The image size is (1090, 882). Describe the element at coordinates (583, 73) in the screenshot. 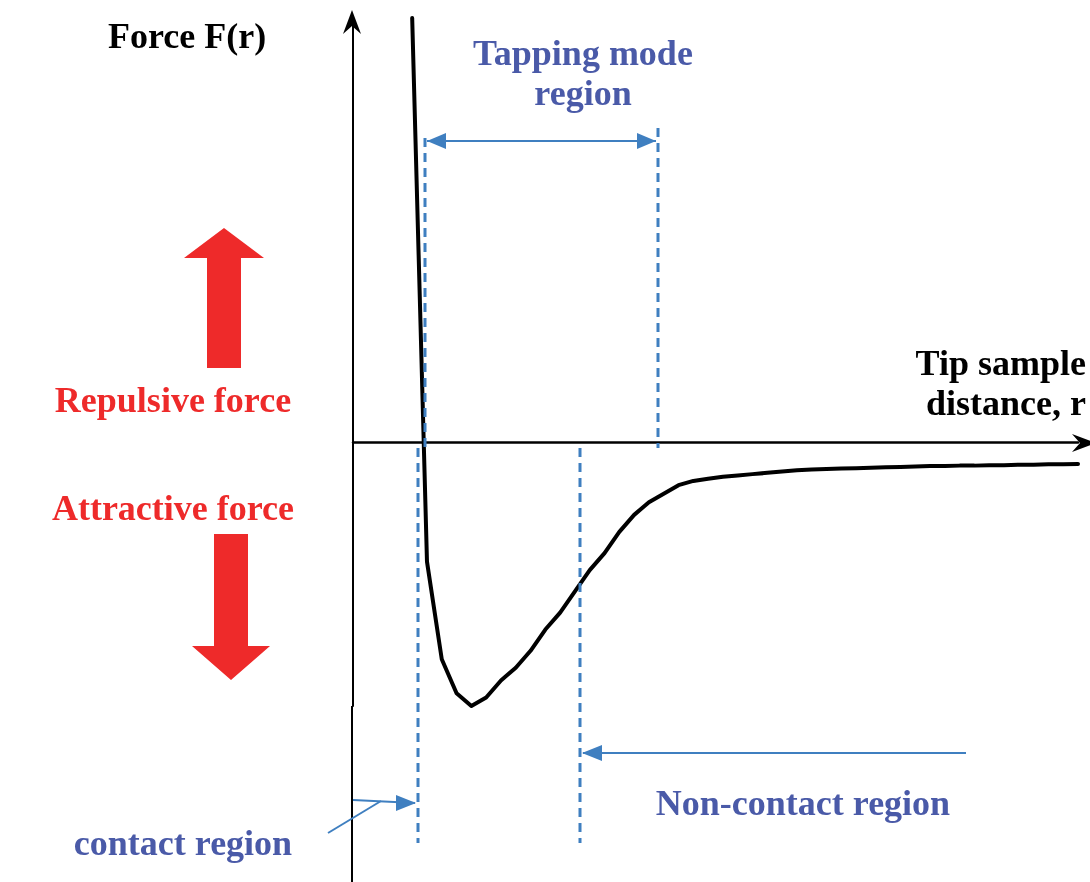

I see `annotation: Tapping mode region` at that location.